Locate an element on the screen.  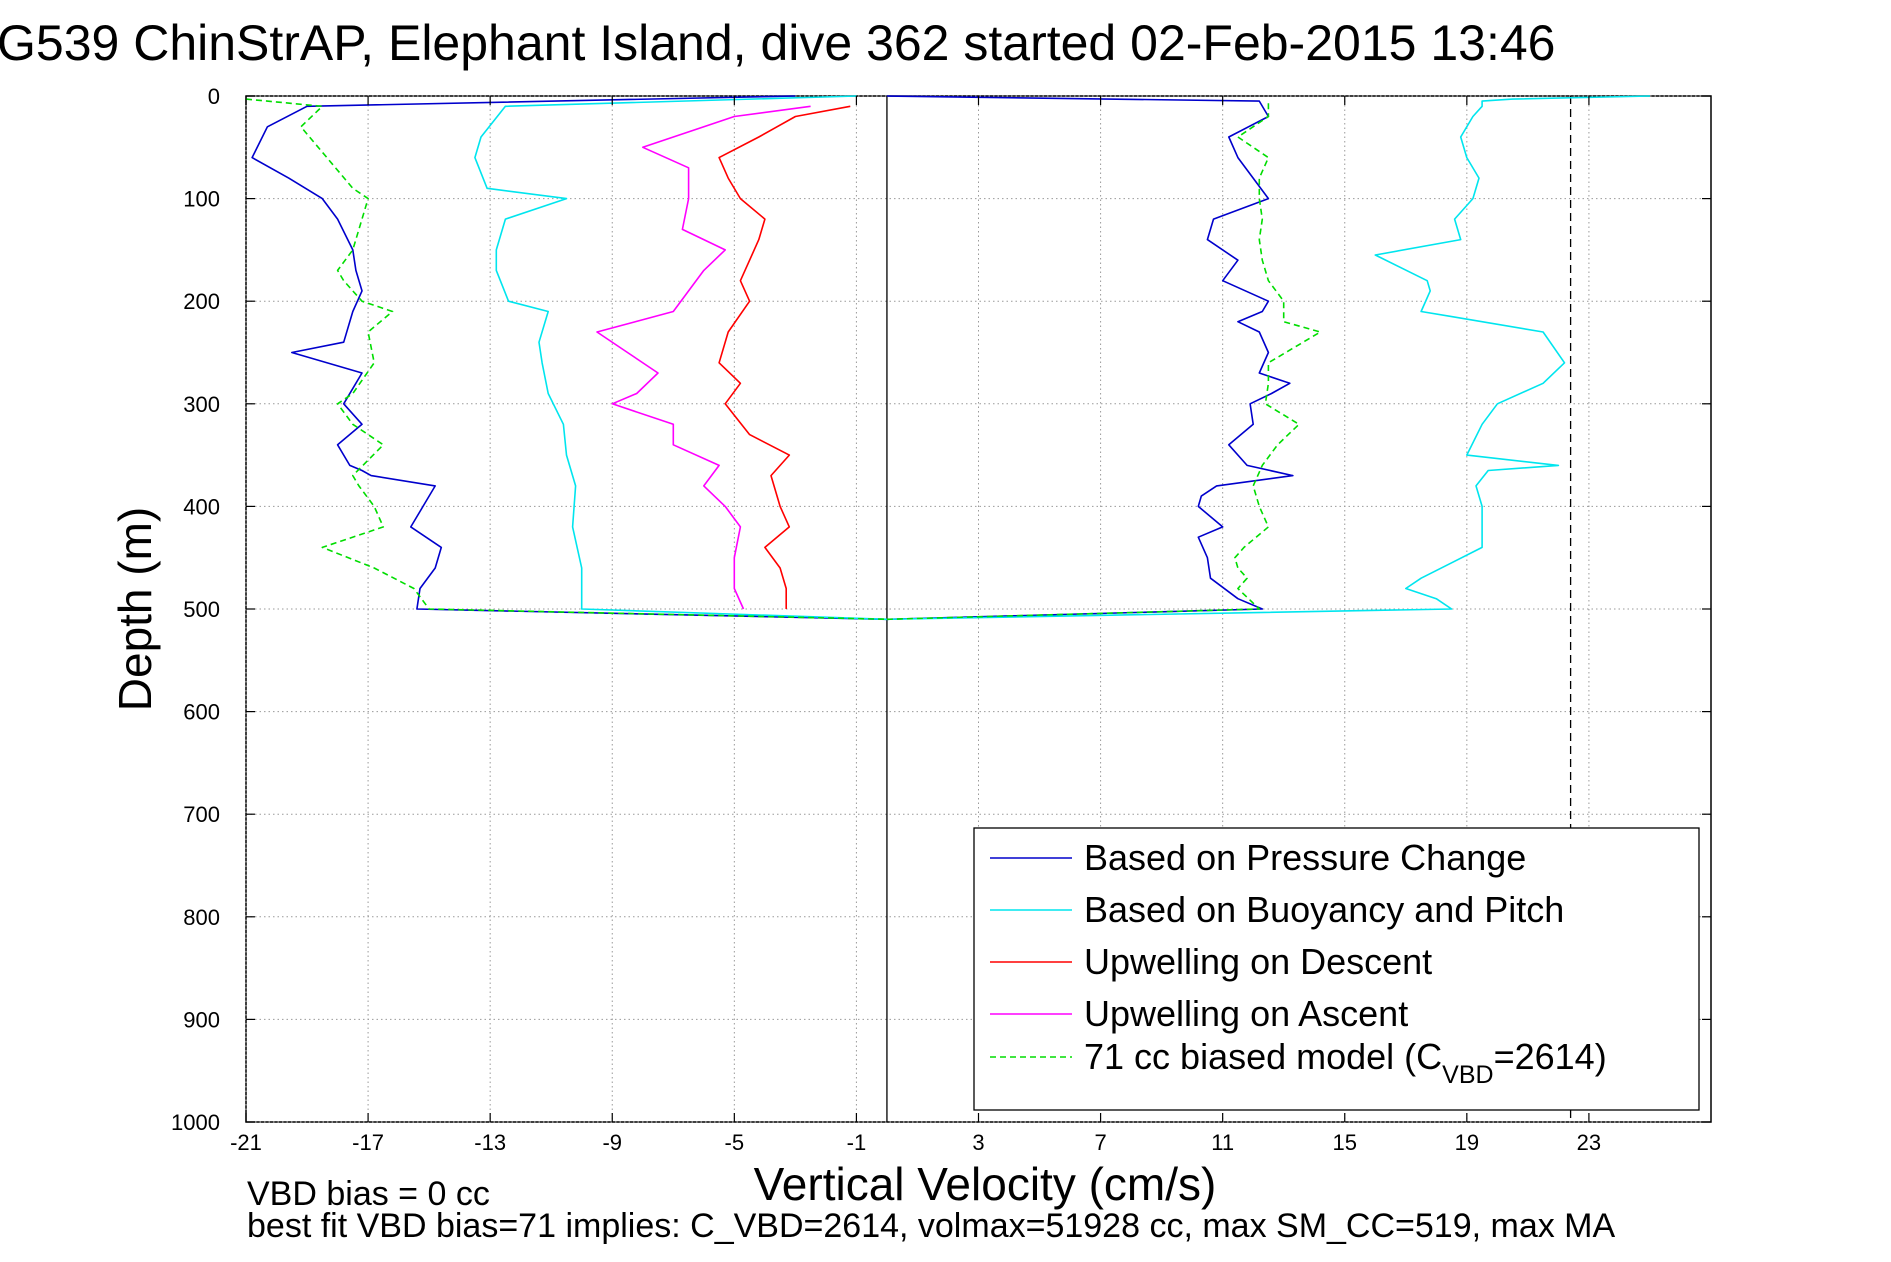
x-tick-label: -9 is located at coordinates (612, 1142).